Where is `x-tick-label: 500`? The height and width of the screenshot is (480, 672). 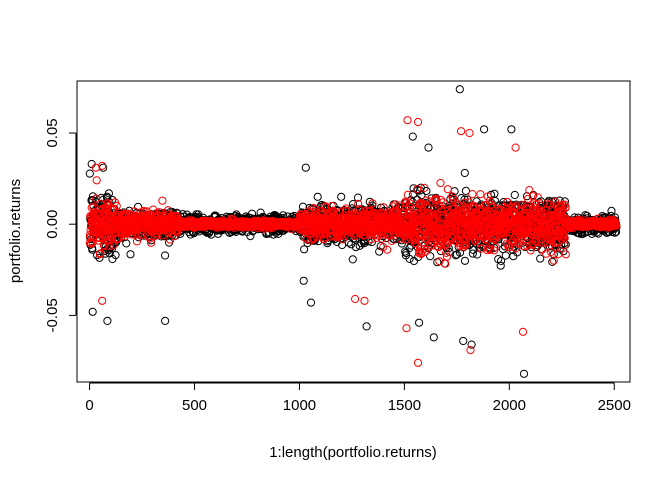 x-tick-label: 500 is located at coordinates (194, 405).